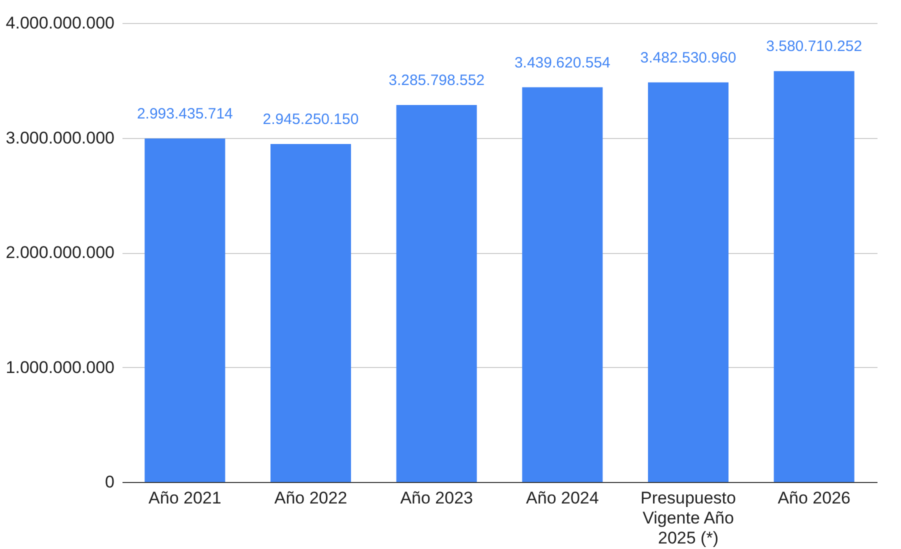 This screenshot has width=901, height=549. I want to click on x-tick-label: Año 2023, so click(436, 498).